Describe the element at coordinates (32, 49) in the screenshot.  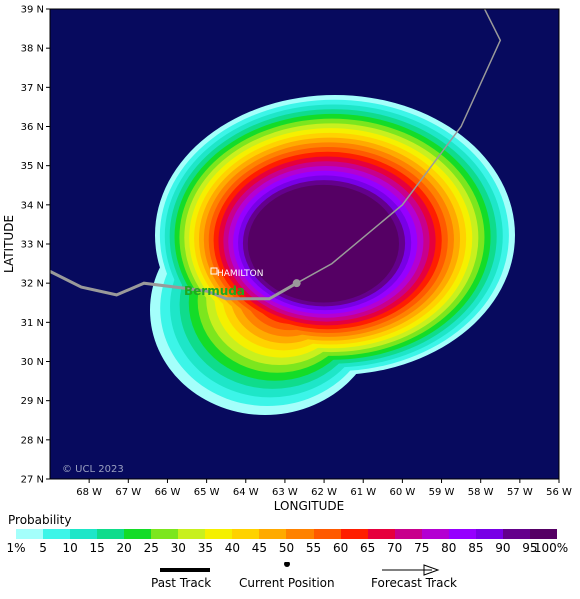
I see `y-tick-label: 38 N` at that location.